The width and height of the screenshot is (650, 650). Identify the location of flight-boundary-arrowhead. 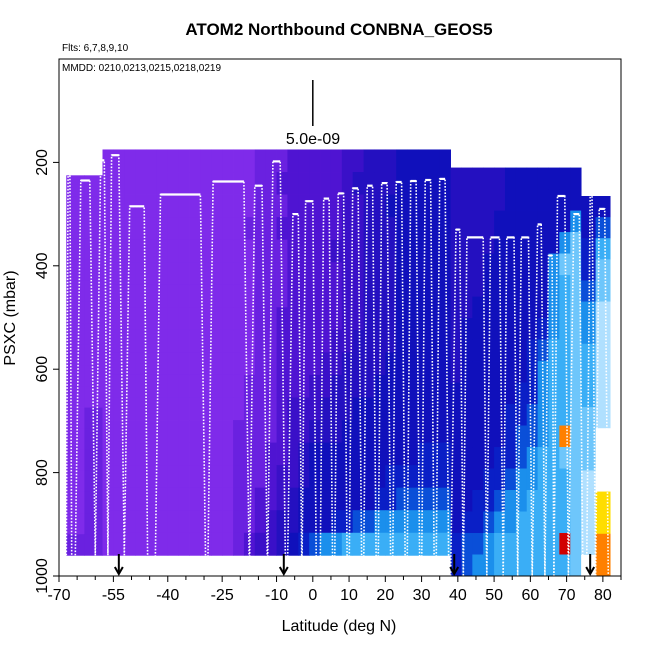
(118, 571).